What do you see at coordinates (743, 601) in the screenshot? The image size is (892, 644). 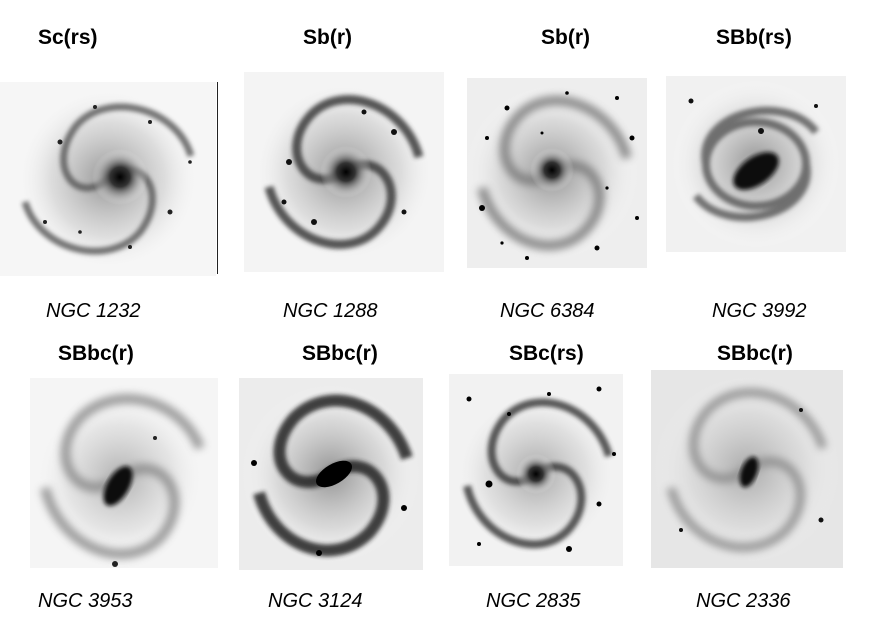 I see `galaxy-name-label: NGC 2336` at bounding box center [743, 601].